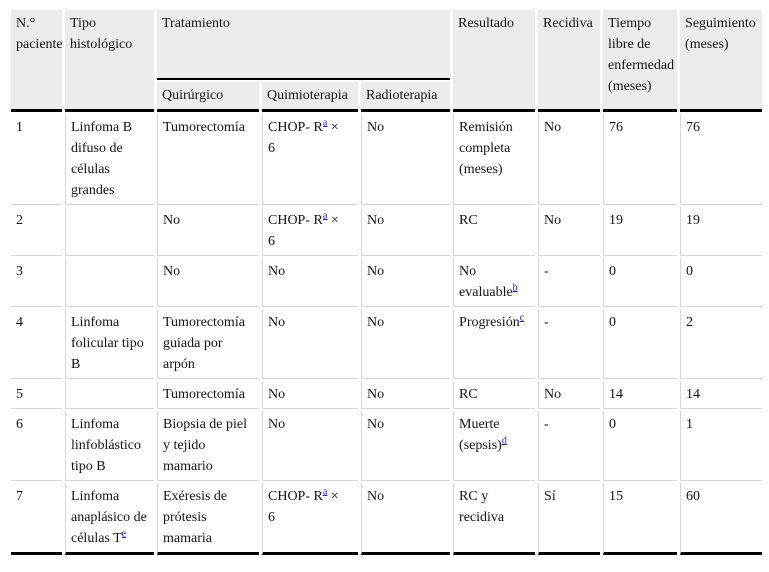 The image size is (769, 572). What do you see at coordinates (569, 519) in the screenshot?
I see `cell-relapse: Sí` at bounding box center [569, 519].